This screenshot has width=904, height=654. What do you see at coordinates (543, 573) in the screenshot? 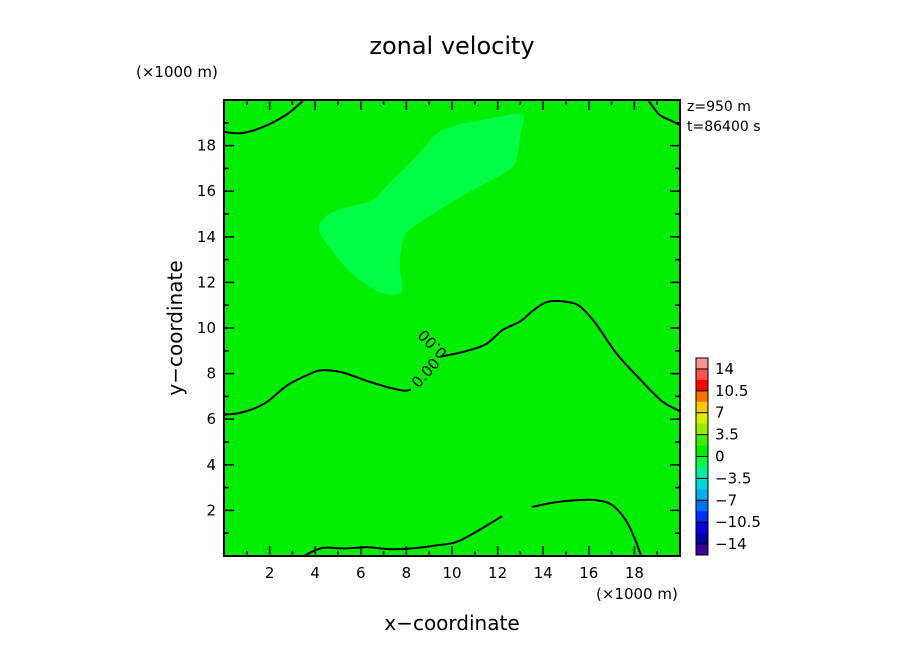
I see `x-tick-label-14: 14` at bounding box center [543, 573].